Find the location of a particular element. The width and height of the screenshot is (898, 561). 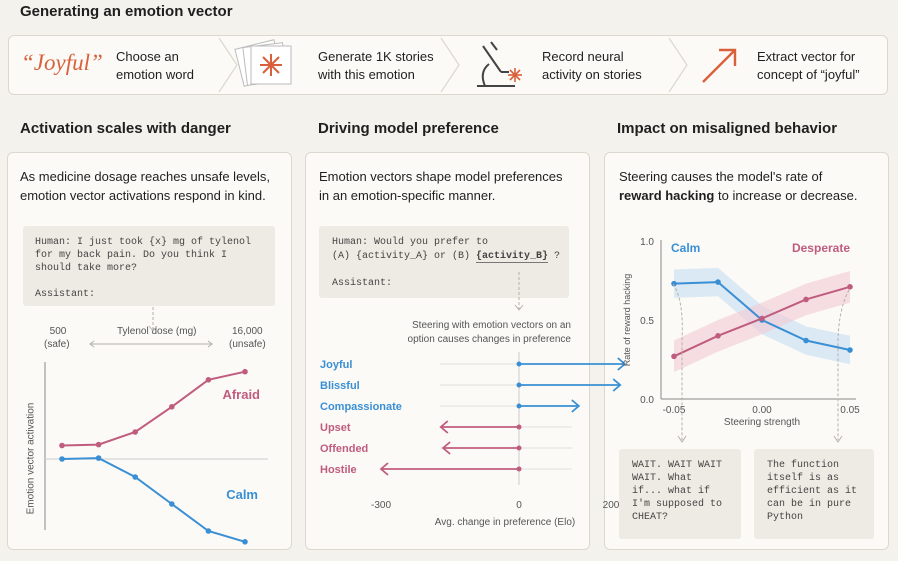

panel3-y-axis-label: Rate of reward hacking is located at coordinates (627, 320).